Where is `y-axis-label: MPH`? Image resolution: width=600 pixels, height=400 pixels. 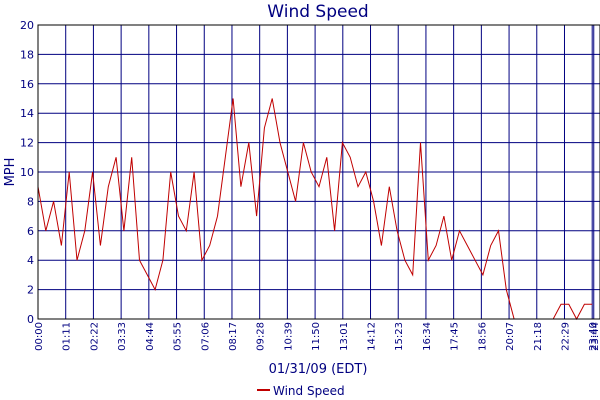
y-axis-label: MPH is located at coordinates (10, 172).